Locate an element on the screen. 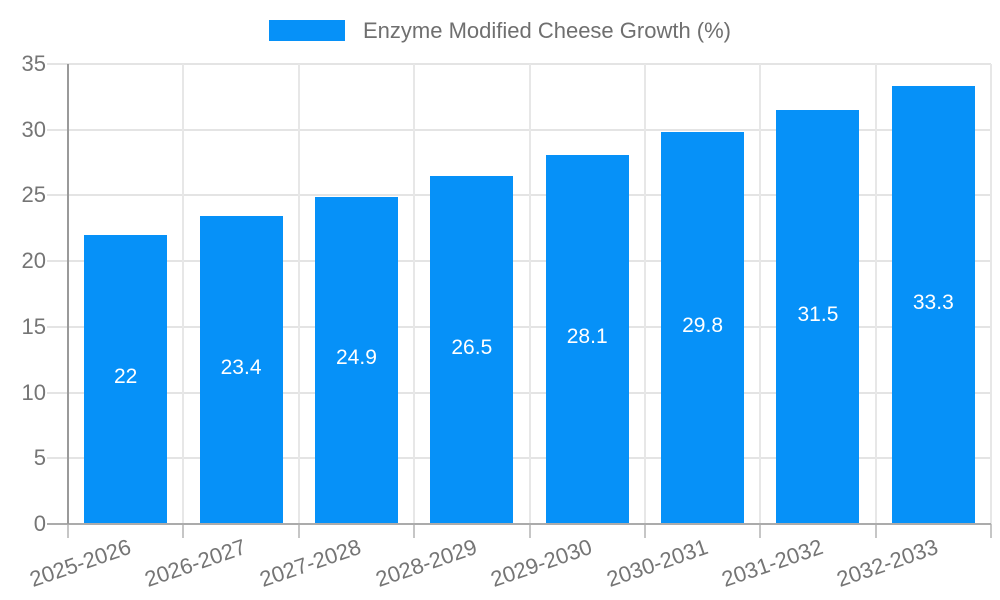  bar-value-label: 29.8 is located at coordinates (702, 326).